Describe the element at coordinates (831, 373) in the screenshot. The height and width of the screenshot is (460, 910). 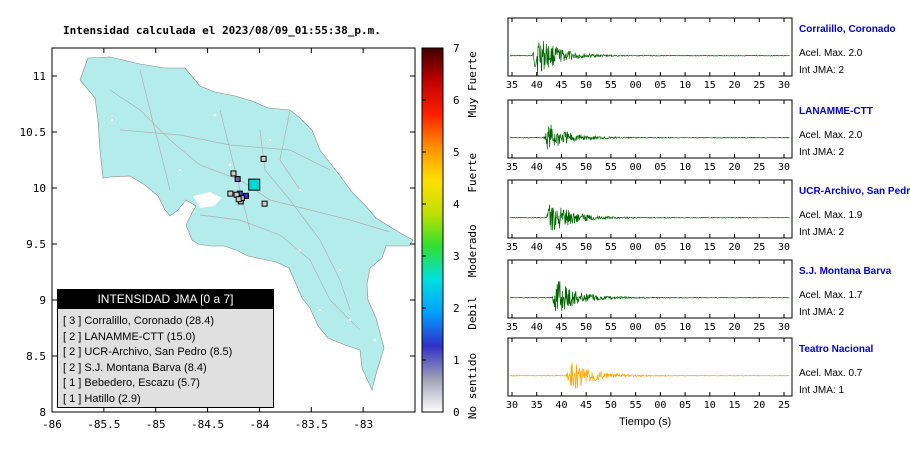
I see `max-acceleration: Acel. Max. 0.7` at that location.